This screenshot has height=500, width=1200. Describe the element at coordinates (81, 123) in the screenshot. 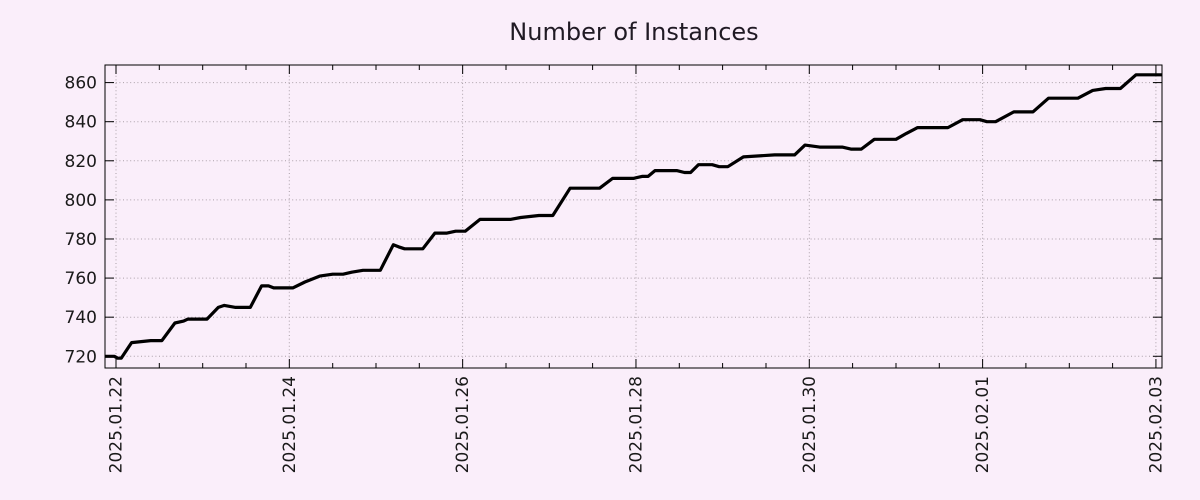

I see `y-tick-label: 840` at that location.